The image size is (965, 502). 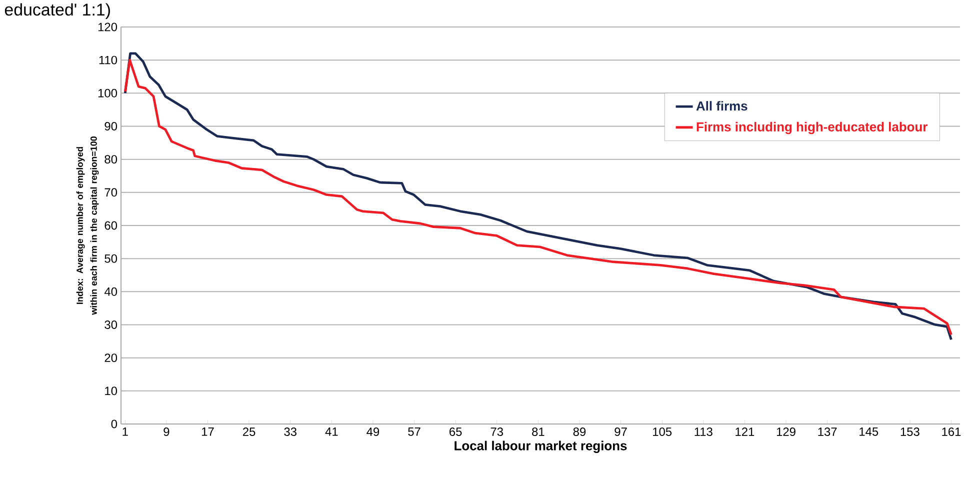 I want to click on y-tick-label: 20, so click(x=111, y=358).